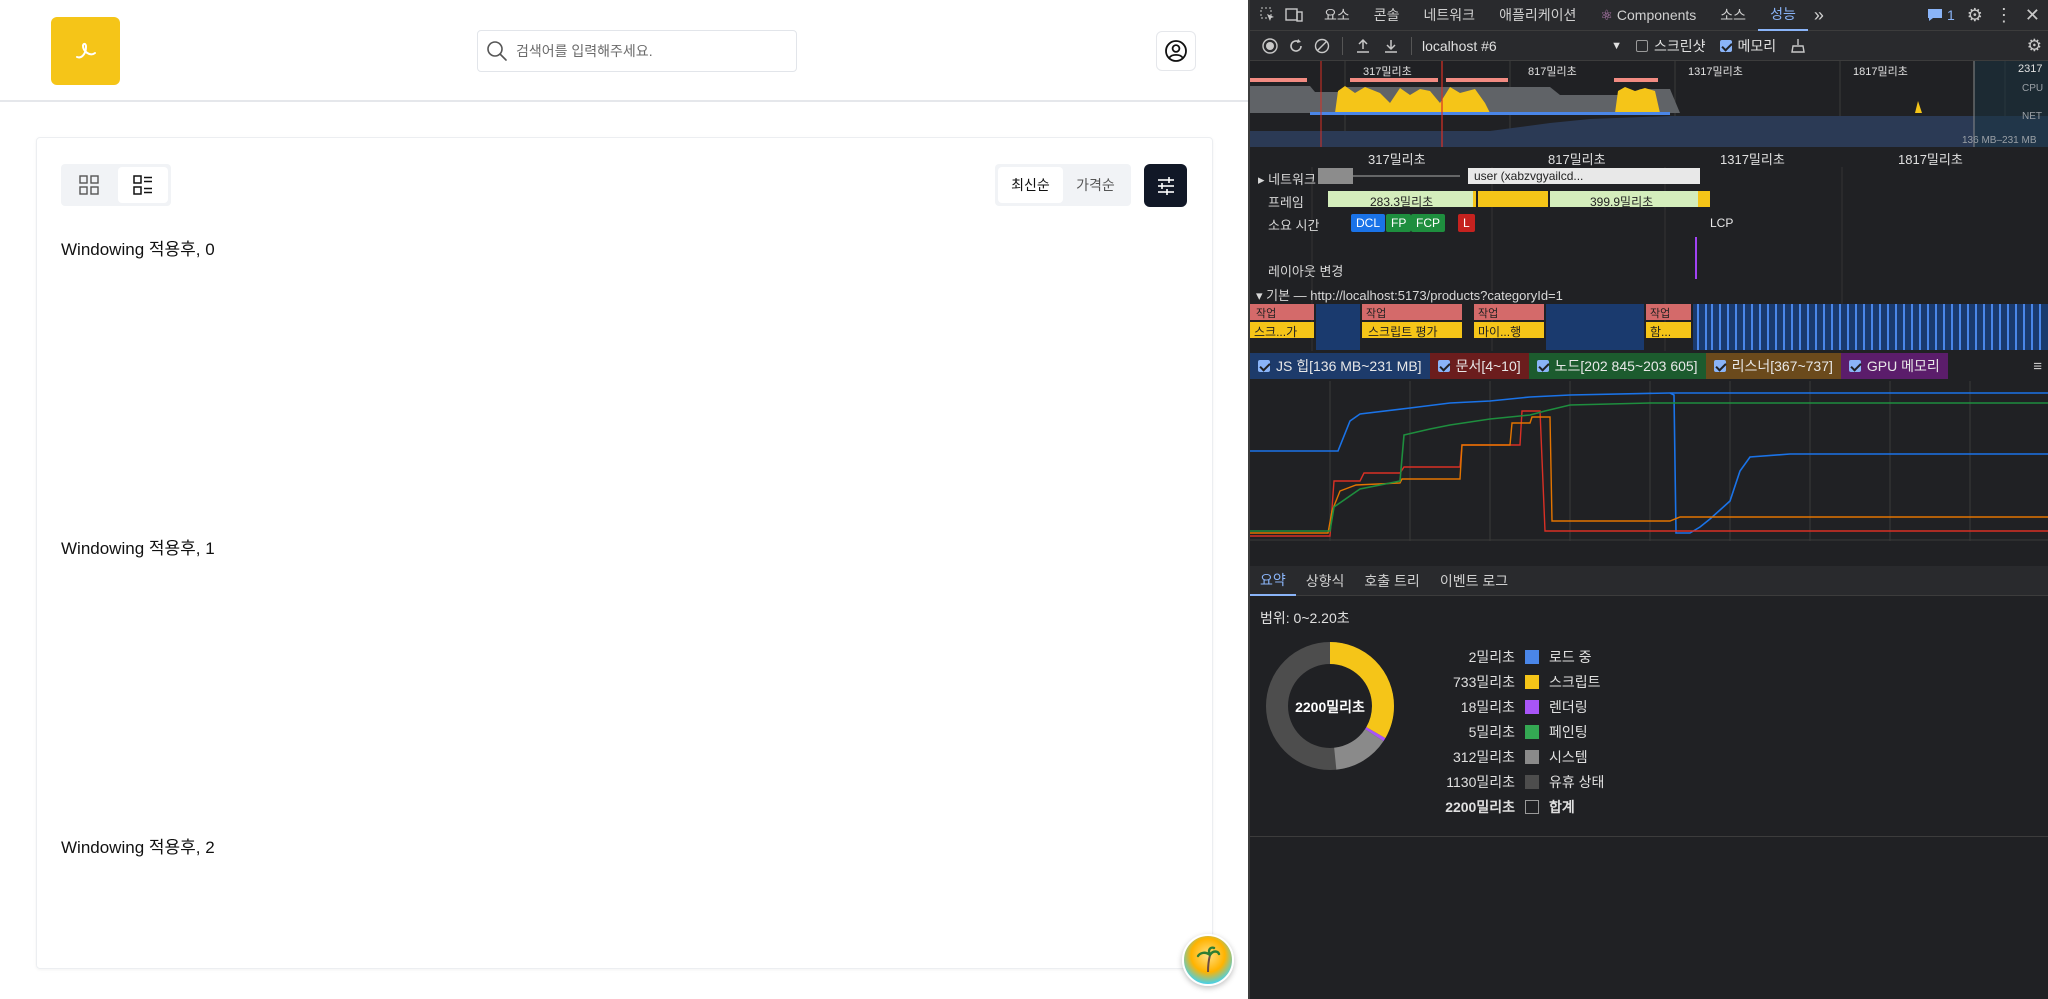 This screenshot has height=999, width=2048. I want to click on hamburger-icon: ≡, so click(2037, 366).